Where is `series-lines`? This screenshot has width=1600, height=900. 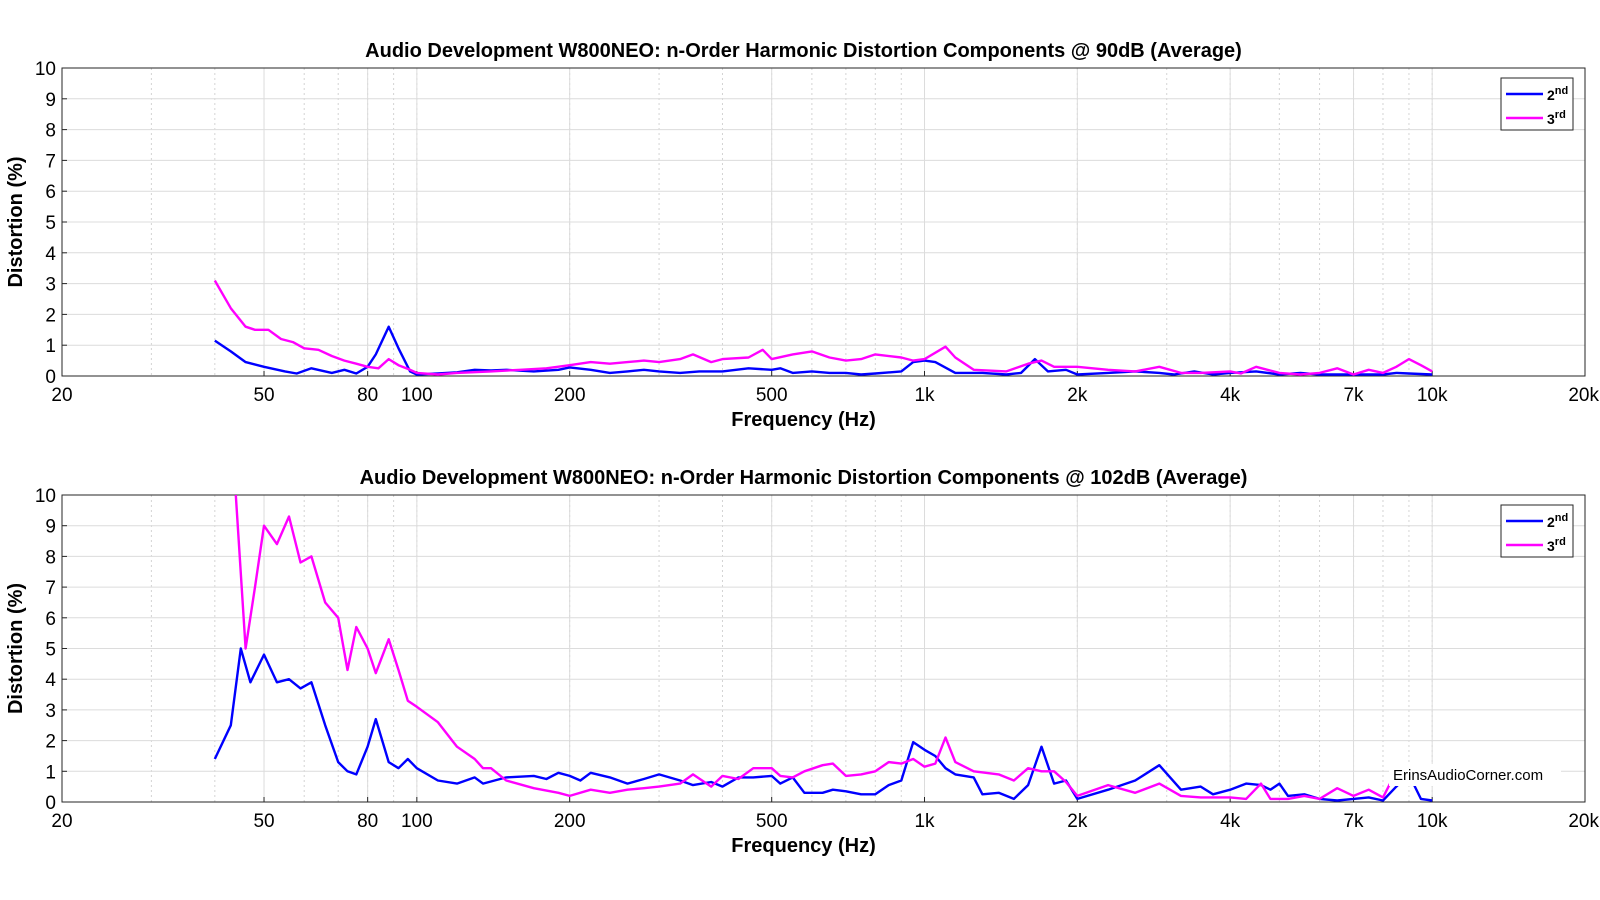 series-lines is located at coordinates (823, 327).